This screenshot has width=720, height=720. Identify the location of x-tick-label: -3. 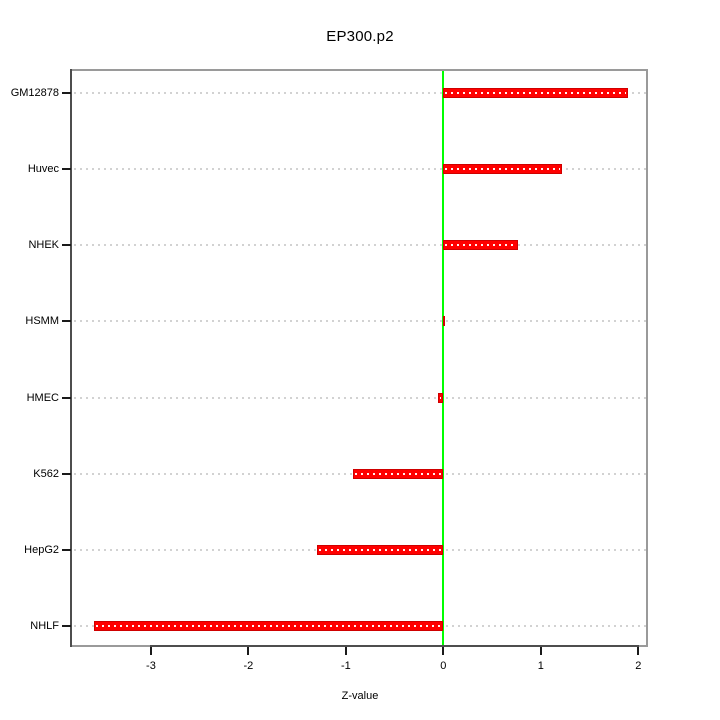
(151, 666).